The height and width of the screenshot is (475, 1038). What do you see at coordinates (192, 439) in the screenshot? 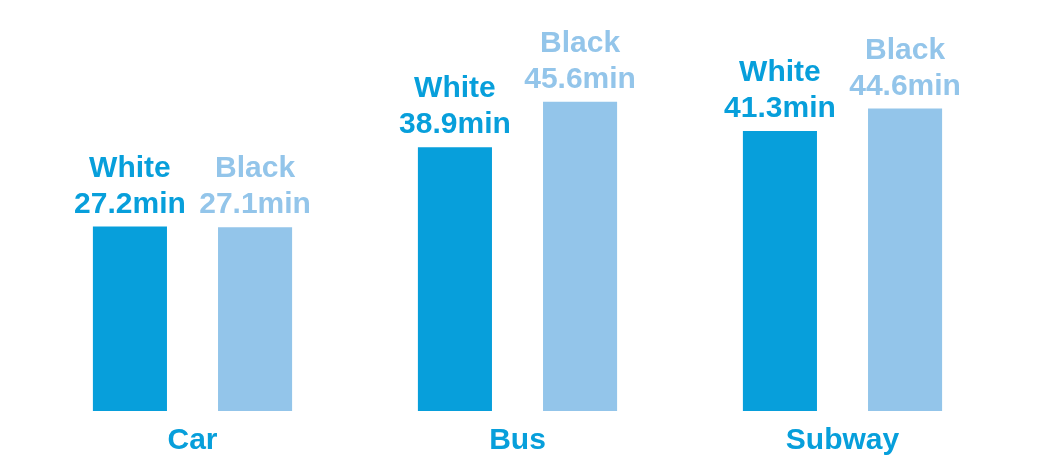
I see `x-tick-label: Car` at bounding box center [192, 439].